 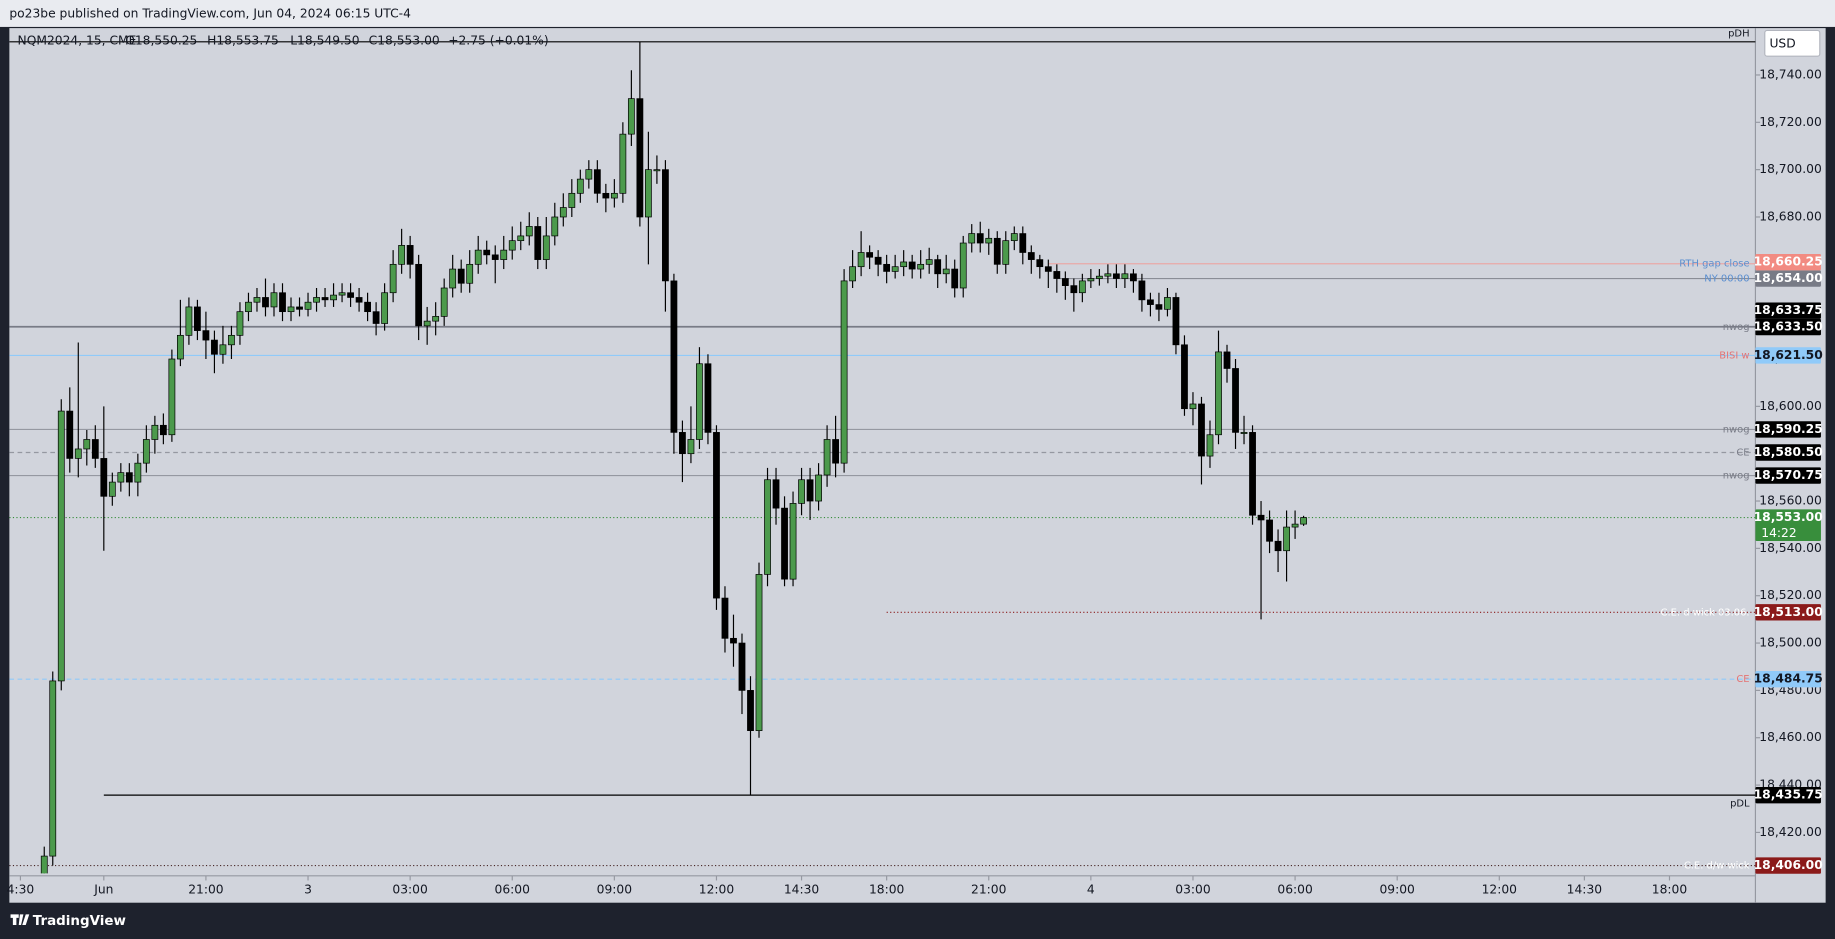 I want to click on price-tag-label: 18,590.25, so click(x=1788, y=429).